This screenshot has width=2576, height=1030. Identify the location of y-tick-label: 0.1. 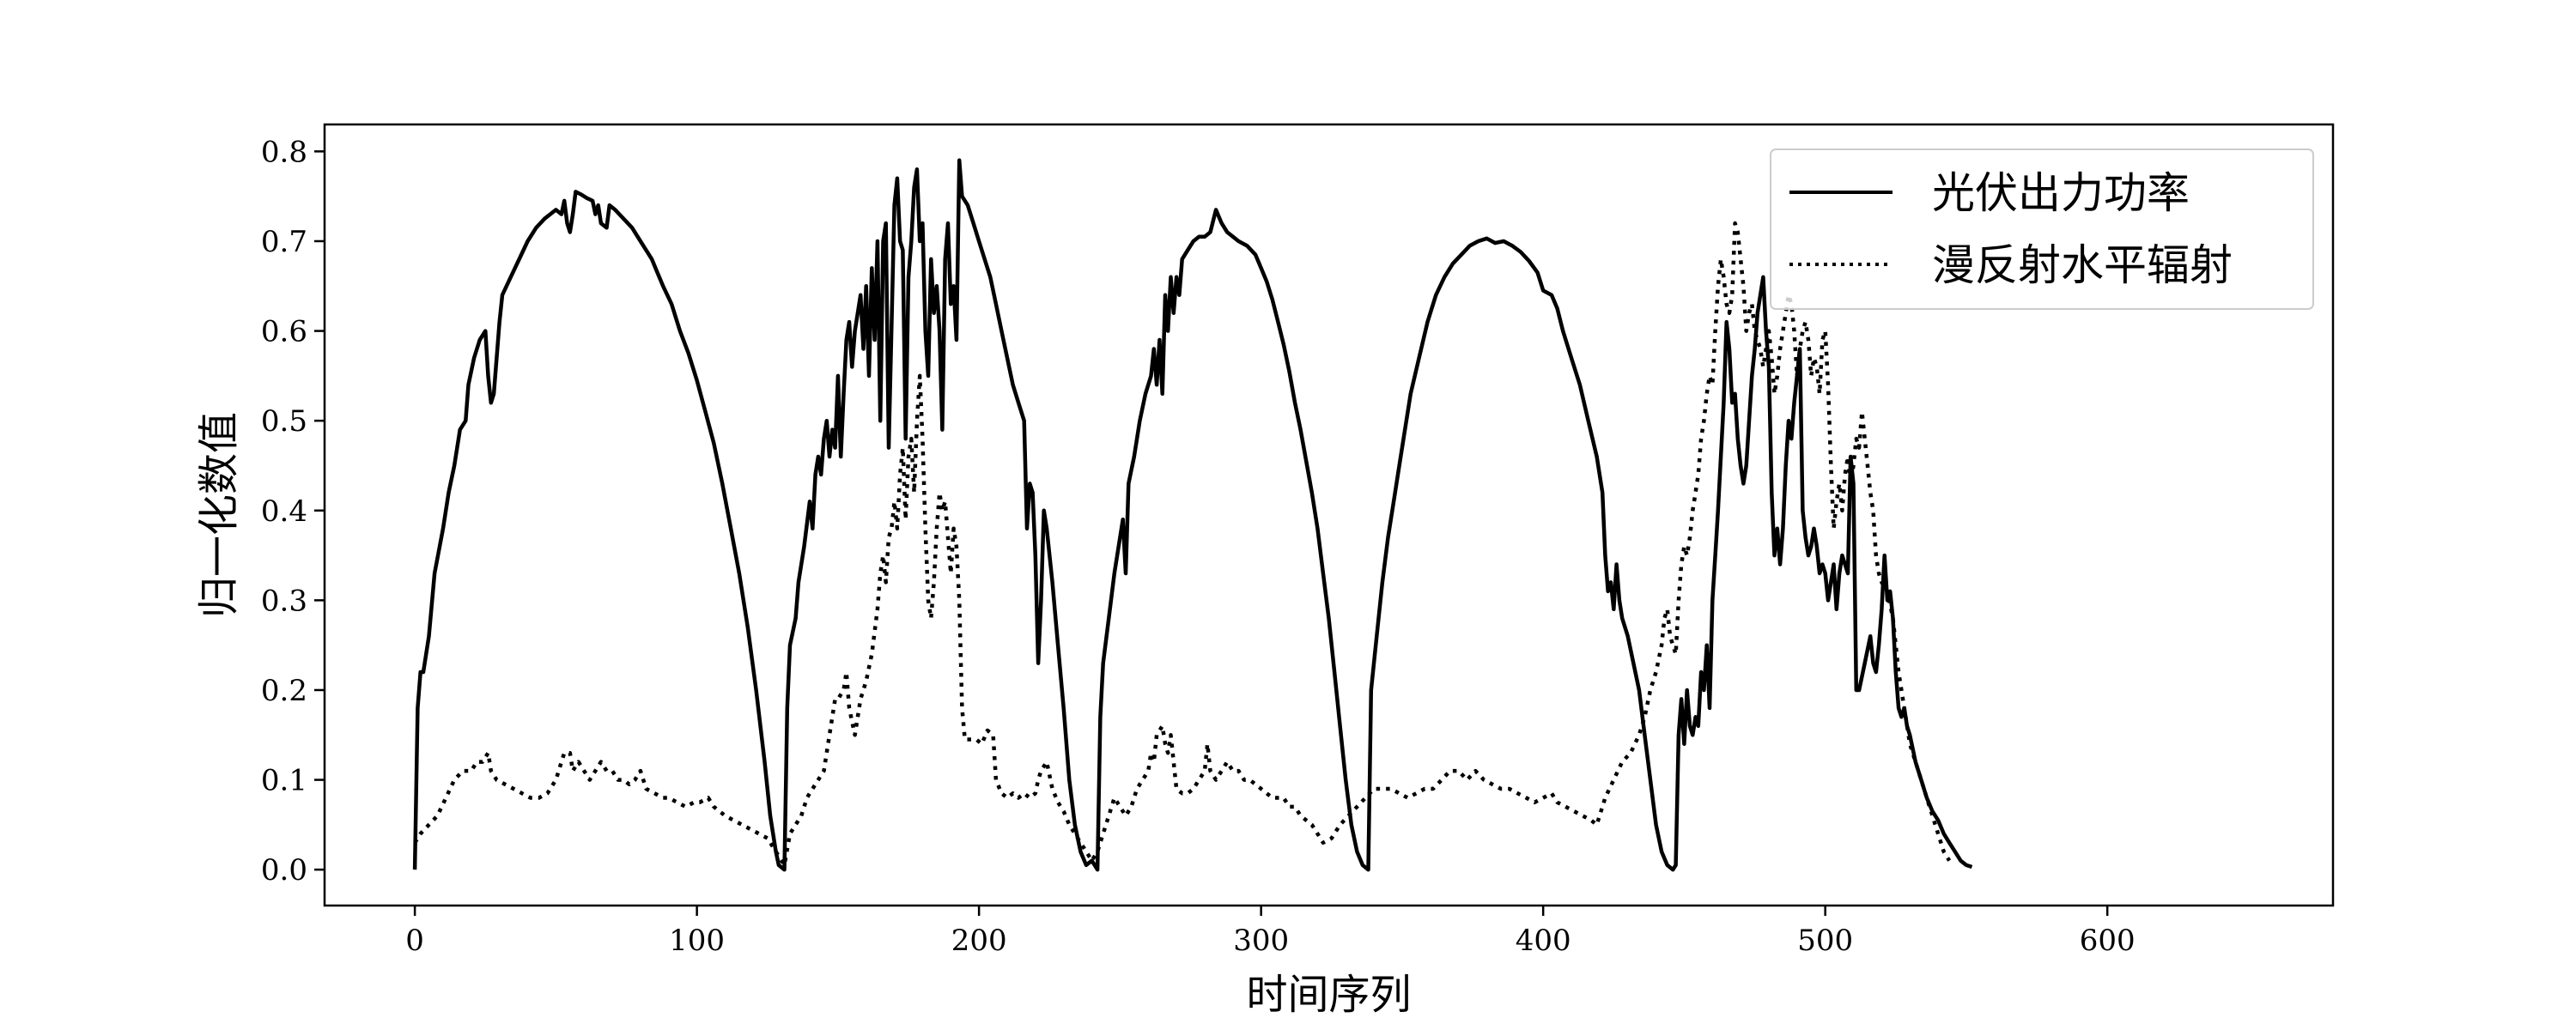
(284, 781).